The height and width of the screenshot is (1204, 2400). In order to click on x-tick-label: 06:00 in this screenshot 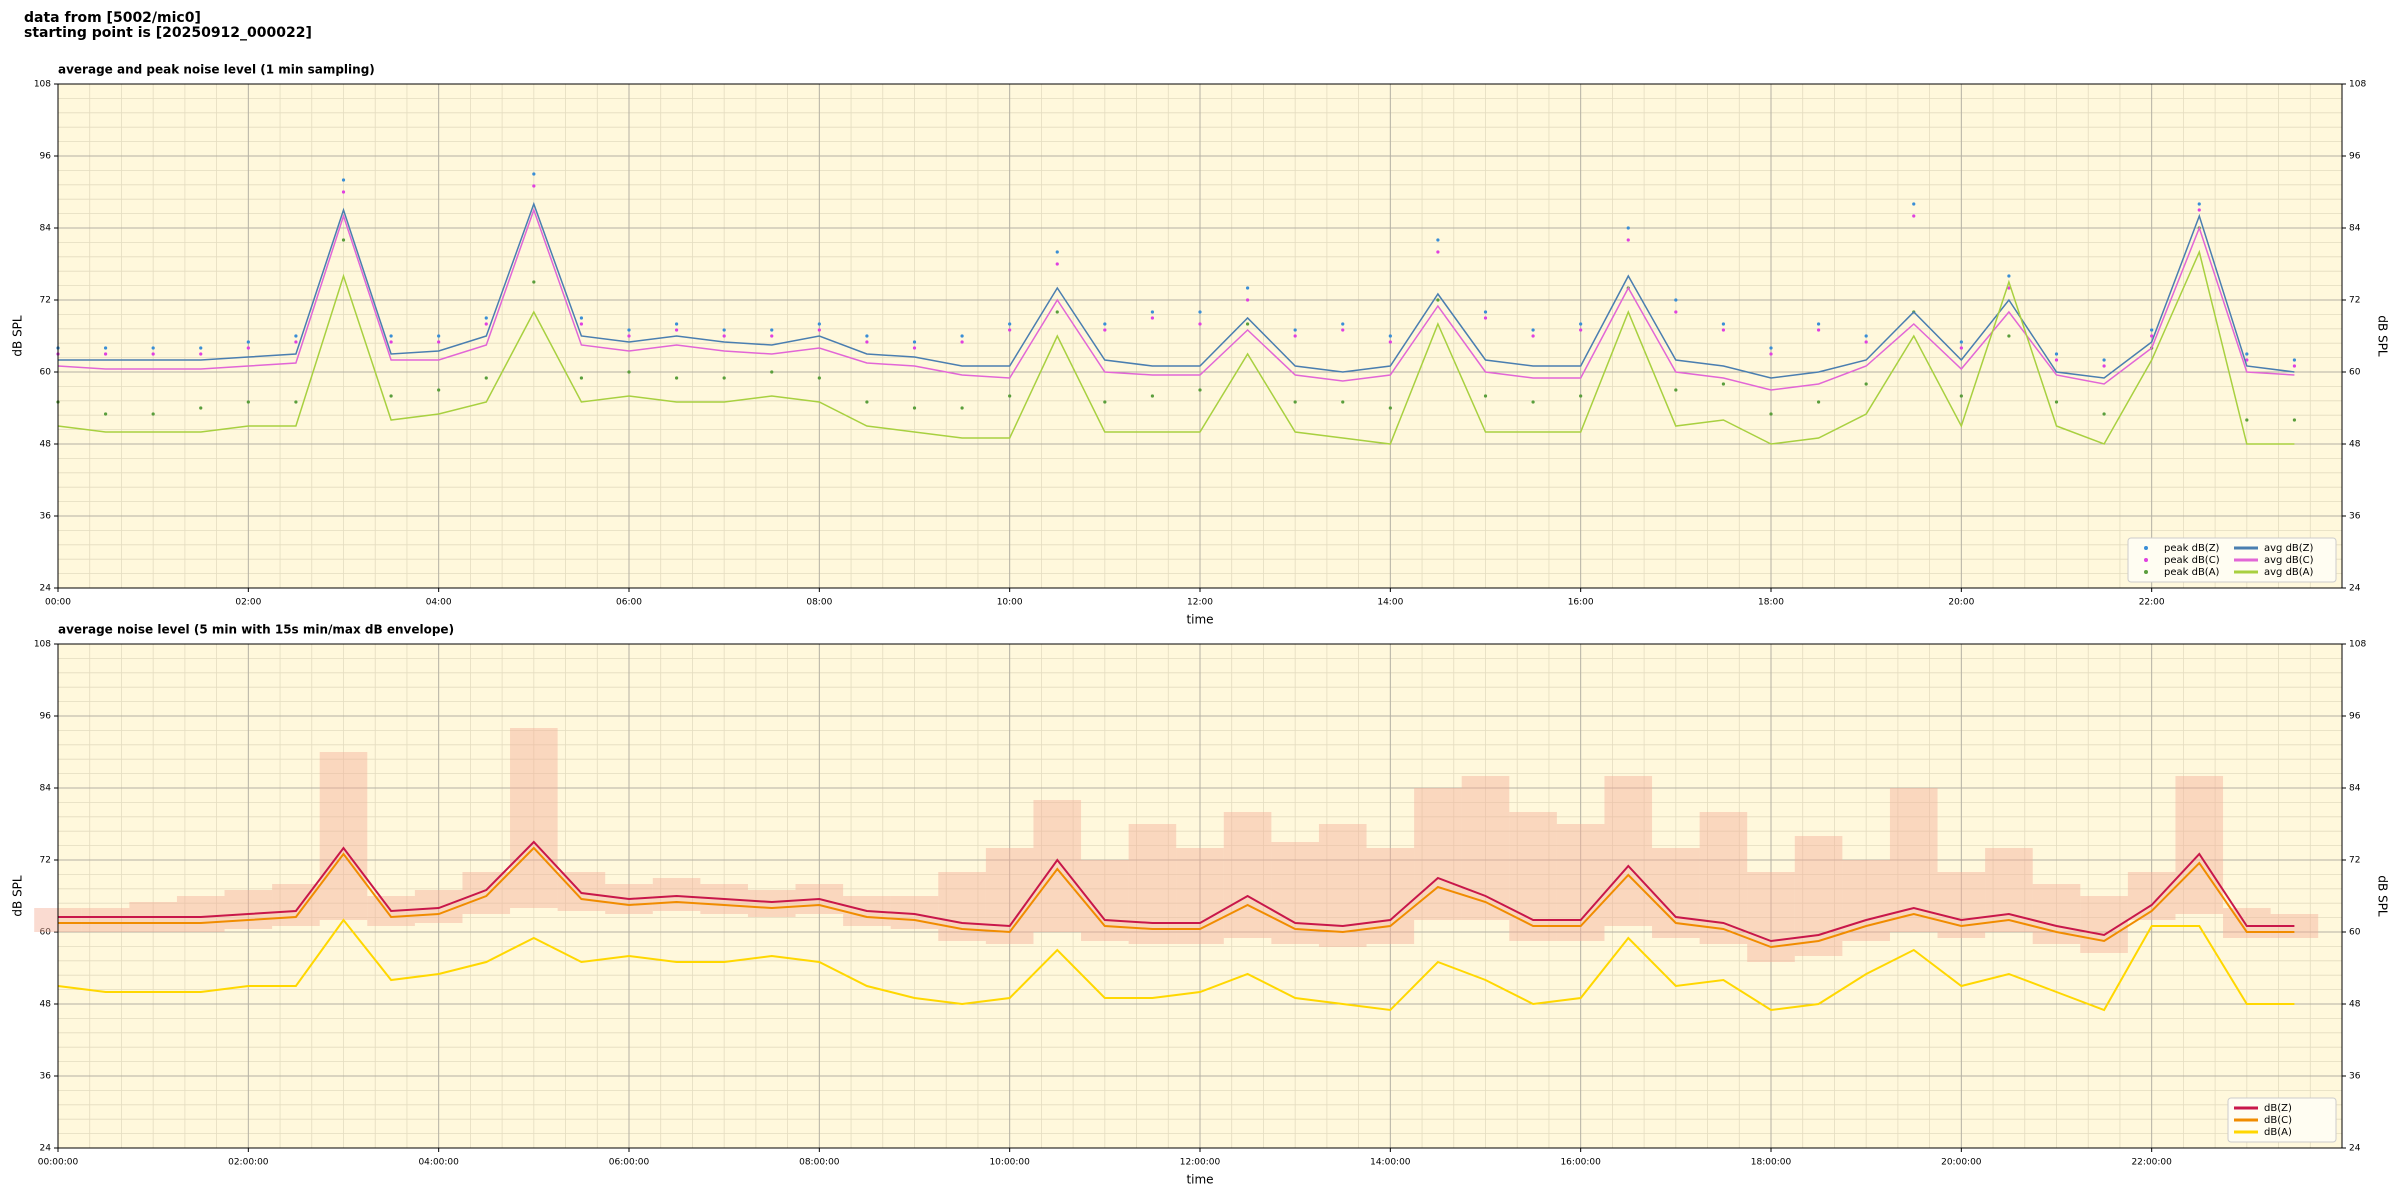, I will do `click(629, 603)`.